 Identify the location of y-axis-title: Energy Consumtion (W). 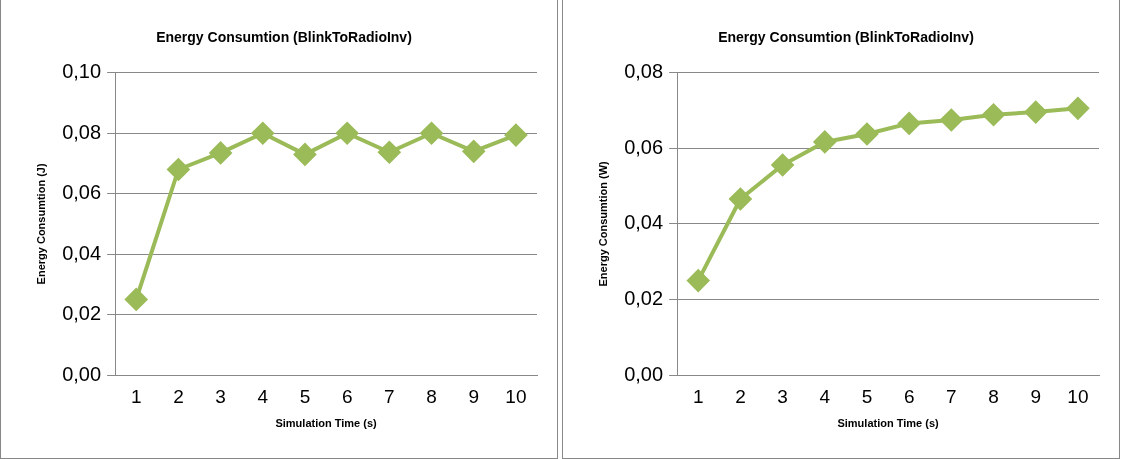
(602, 223).